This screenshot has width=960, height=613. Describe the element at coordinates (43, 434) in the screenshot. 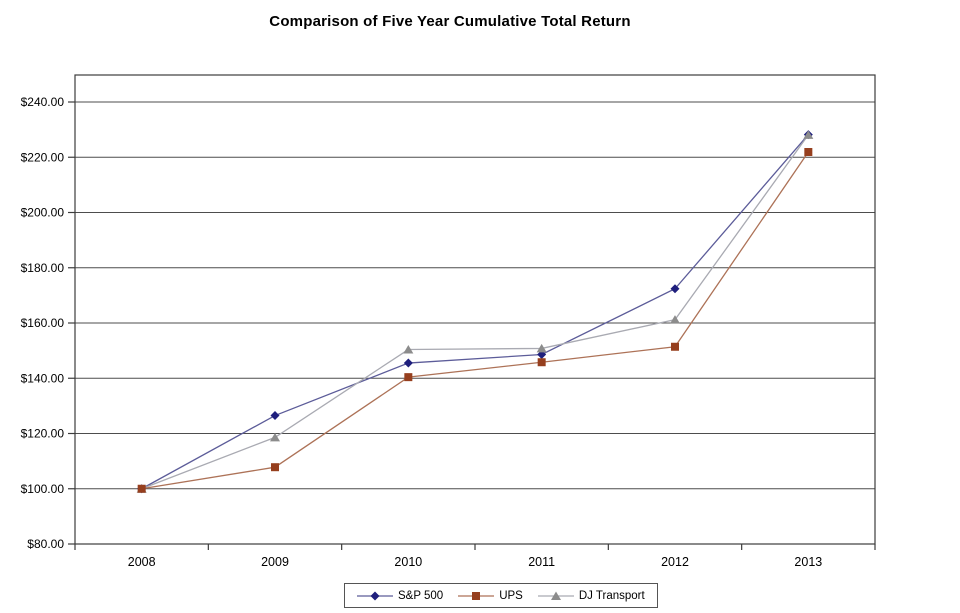

I see `y-tick-label: $120.00` at that location.